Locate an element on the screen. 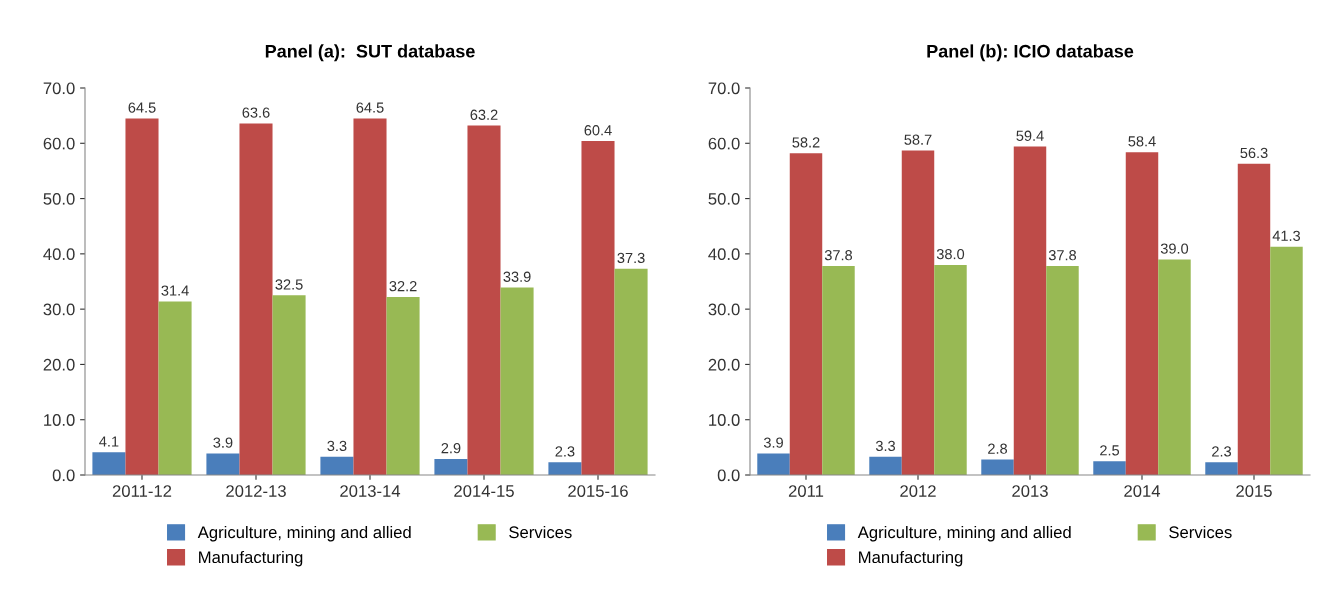  data-label: 38.0 is located at coordinates (950, 254).